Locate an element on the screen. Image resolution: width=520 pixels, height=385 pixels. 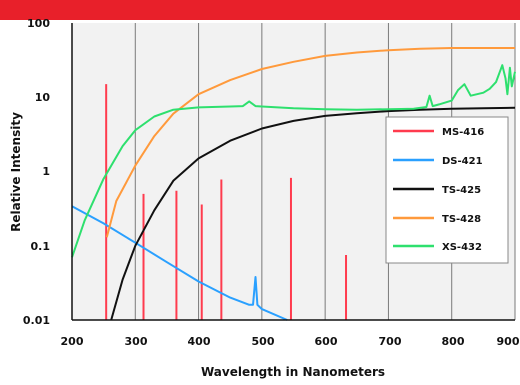
y-tick-label: 0.01 is located at coordinates (36, 320).